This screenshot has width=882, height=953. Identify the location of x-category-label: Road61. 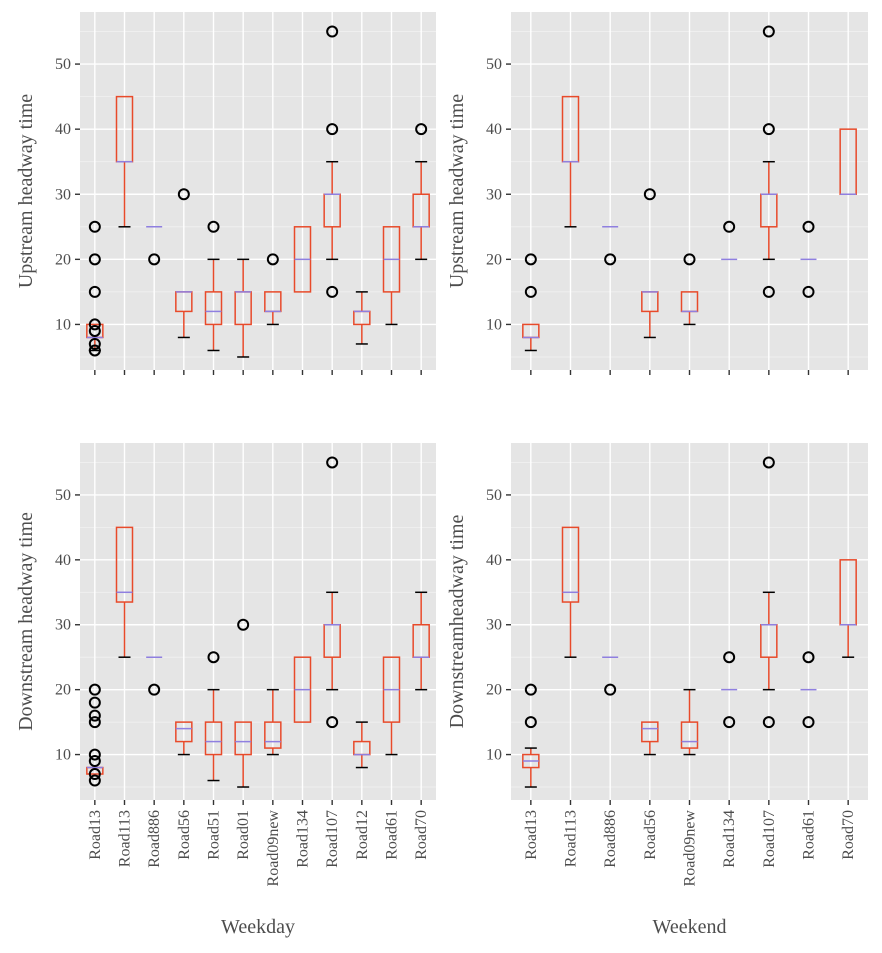
(809, 835).